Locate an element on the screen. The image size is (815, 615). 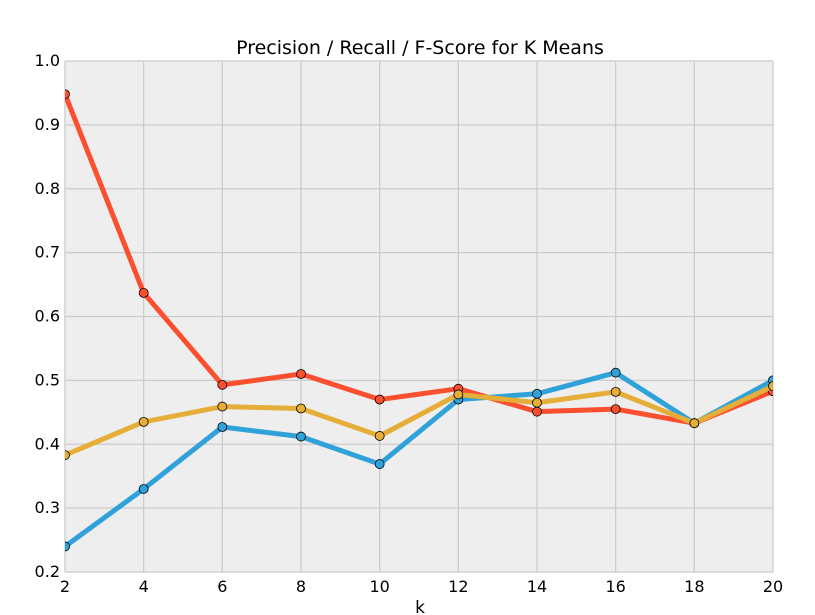
y-tick-label: 0.3 is located at coordinates (47, 507).